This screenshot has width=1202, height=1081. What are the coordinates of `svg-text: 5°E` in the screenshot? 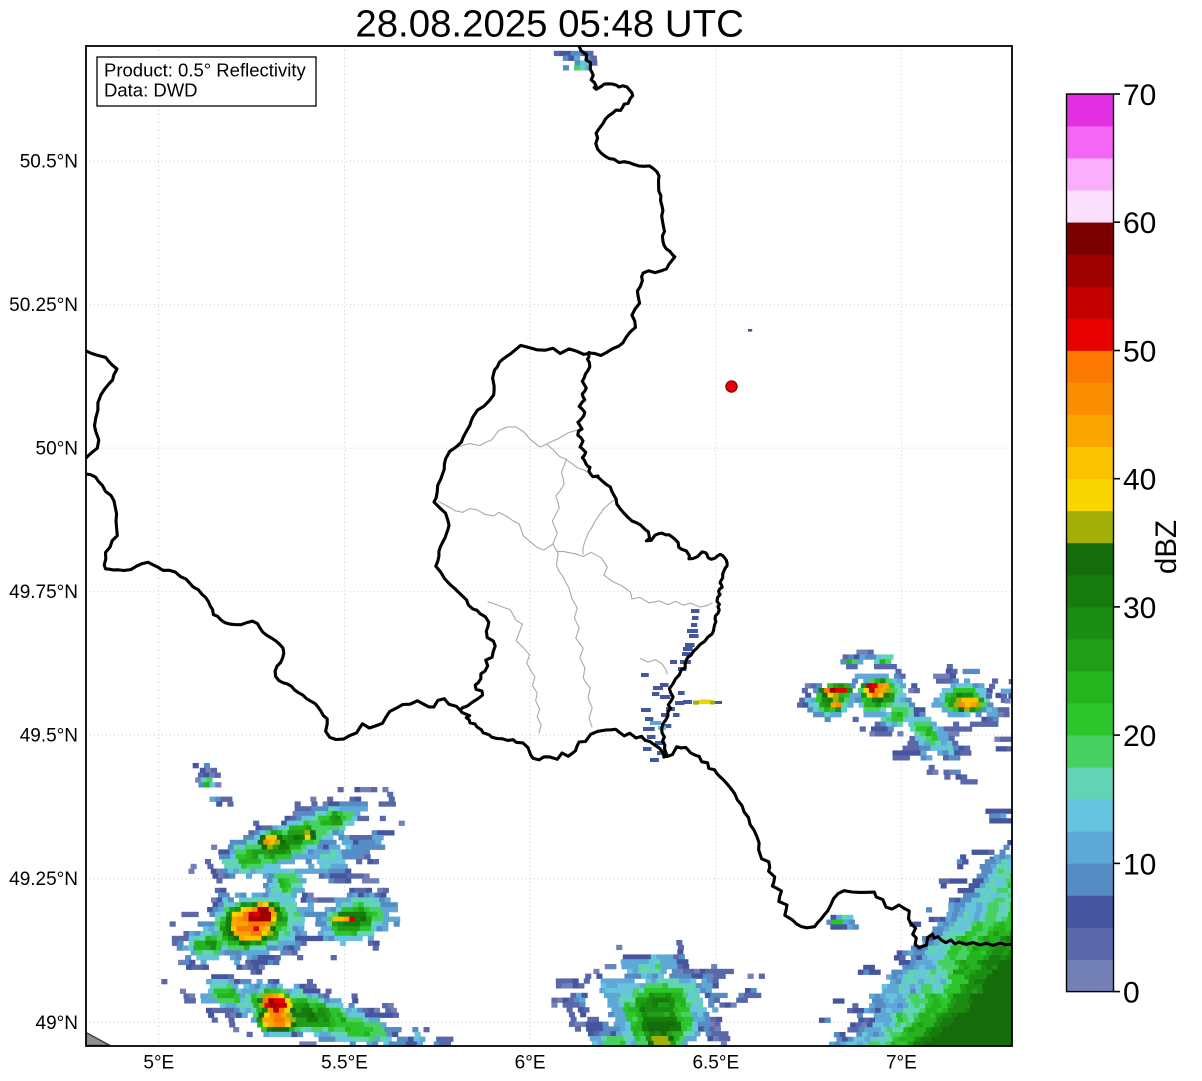 It's located at (158, 1063).